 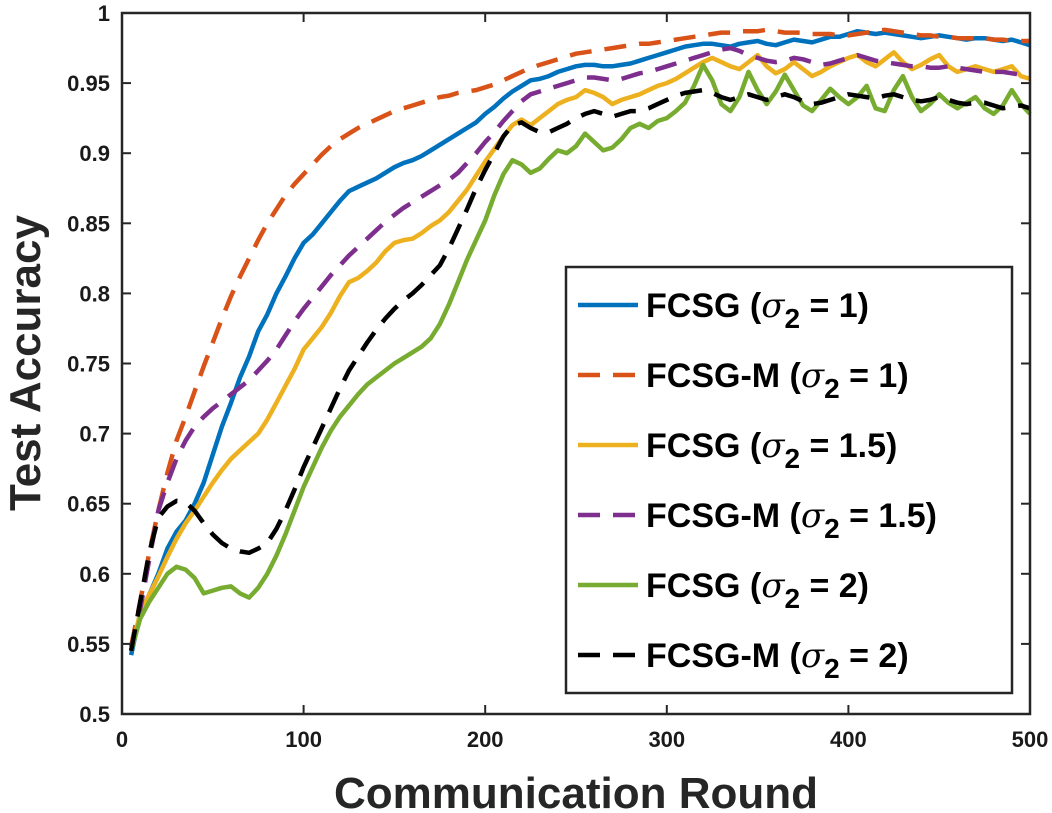 What do you see at coordinates (88, 644) in the screenshot?
I see `y-tick-label: 0.55` at bounding box center [88, 644].